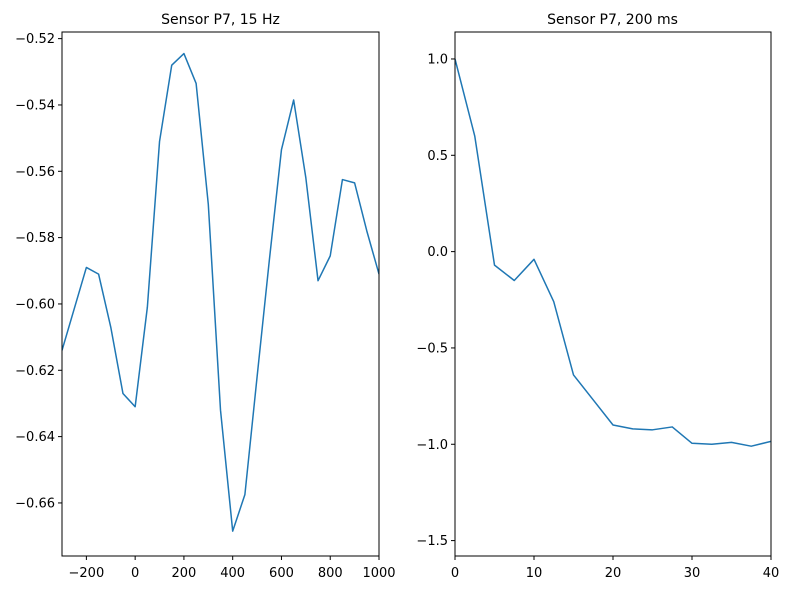  What do you see at coordinates (35, 371) in the screenshot?
I see `left-chart-y-tick-label: −0.62` at bounding box center [35, 371].